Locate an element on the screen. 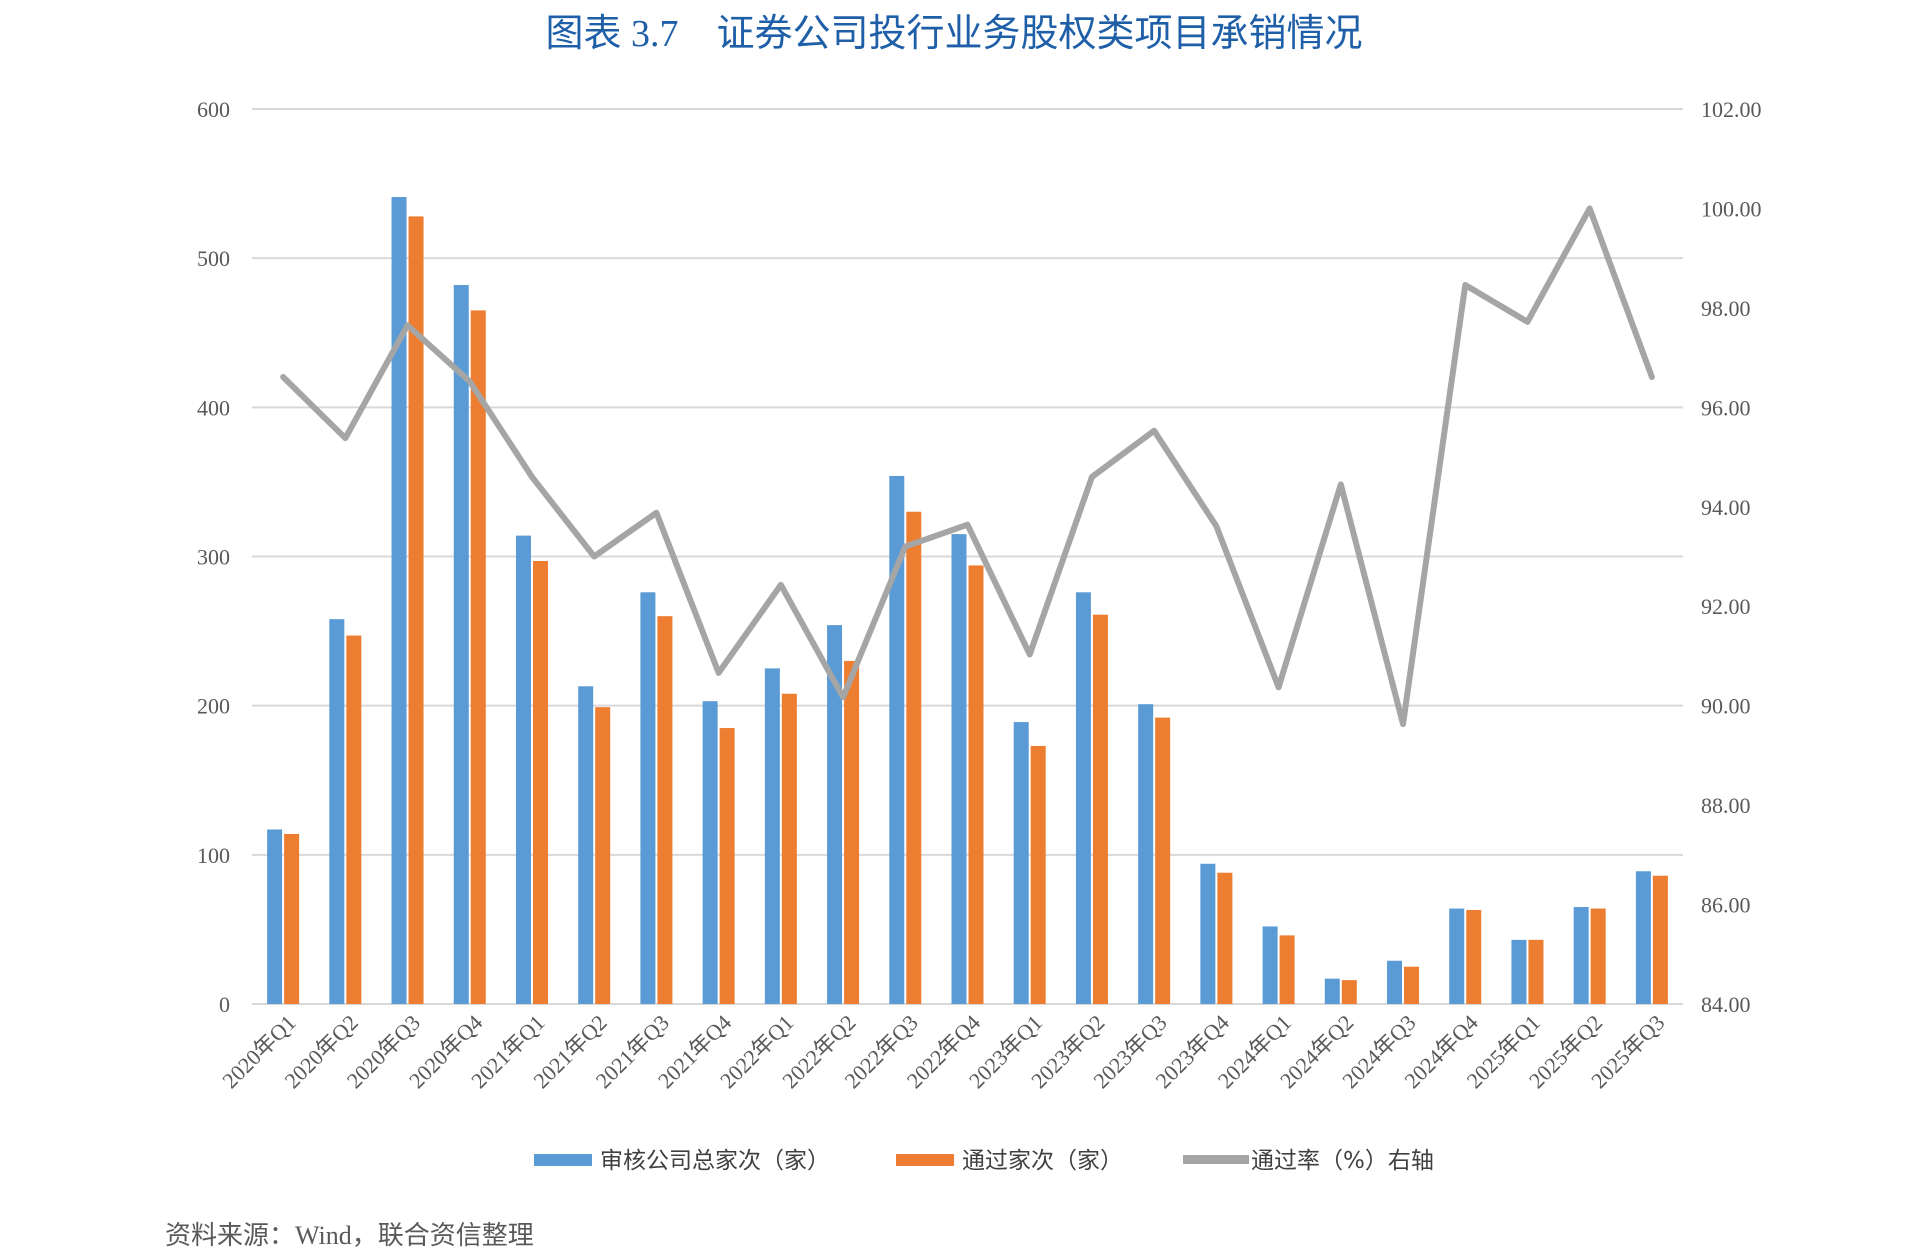  right-tick-label: 90.00 is located at coordinates (1726, 706).